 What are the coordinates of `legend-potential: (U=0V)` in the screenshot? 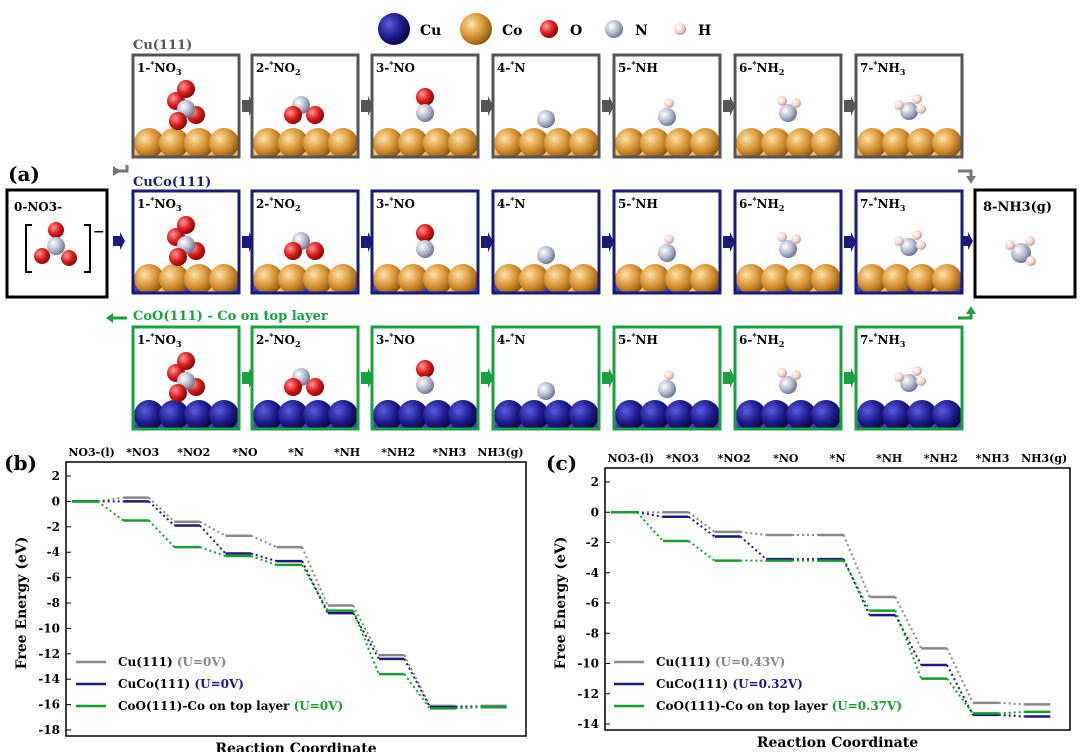 It's located at (202, 662).